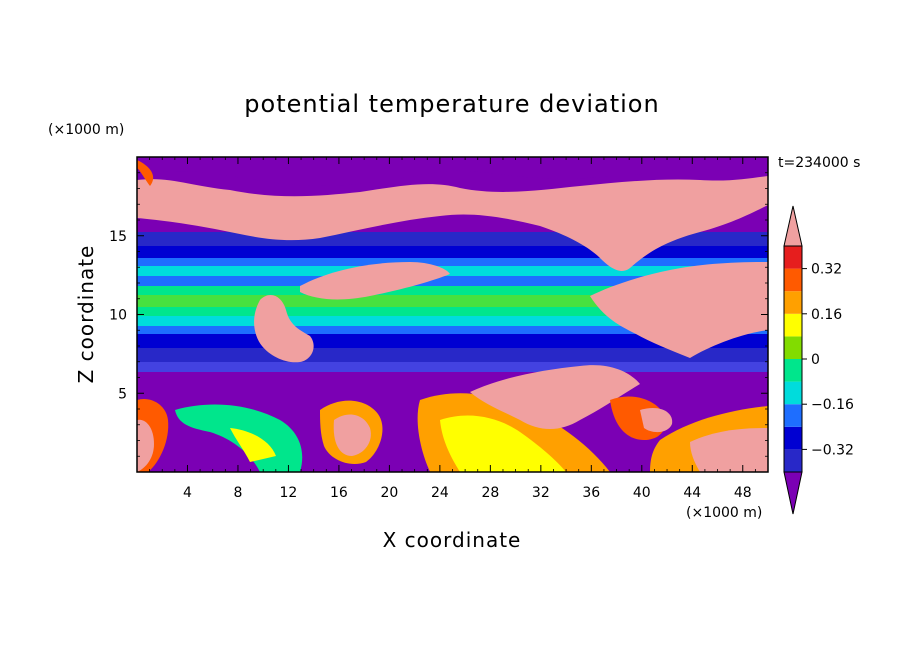 The width and height of the screenshot is (904, 654). I want to click on x-tick-label: 28, so click(490, 493).